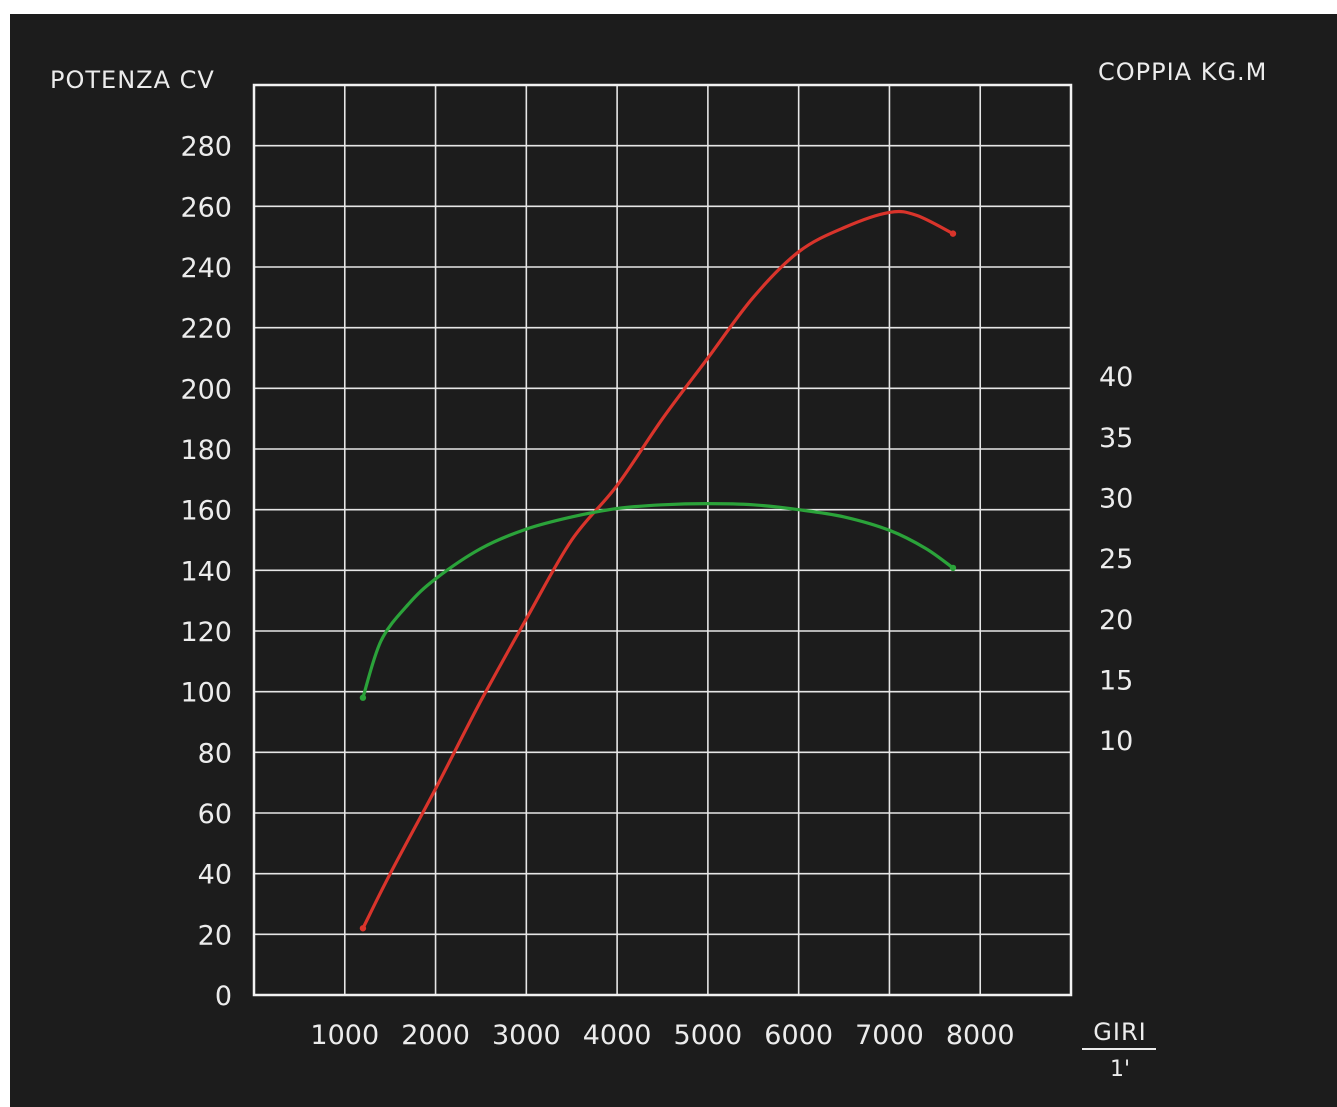  I want to click on y-right-tick-label: 25, so click(1116, 559).